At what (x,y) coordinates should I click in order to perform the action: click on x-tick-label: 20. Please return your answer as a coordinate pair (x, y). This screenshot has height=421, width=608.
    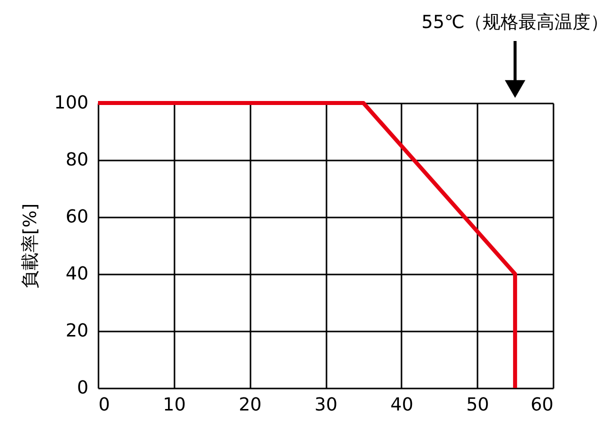
    Looking at the image, I should click on (250, 405).